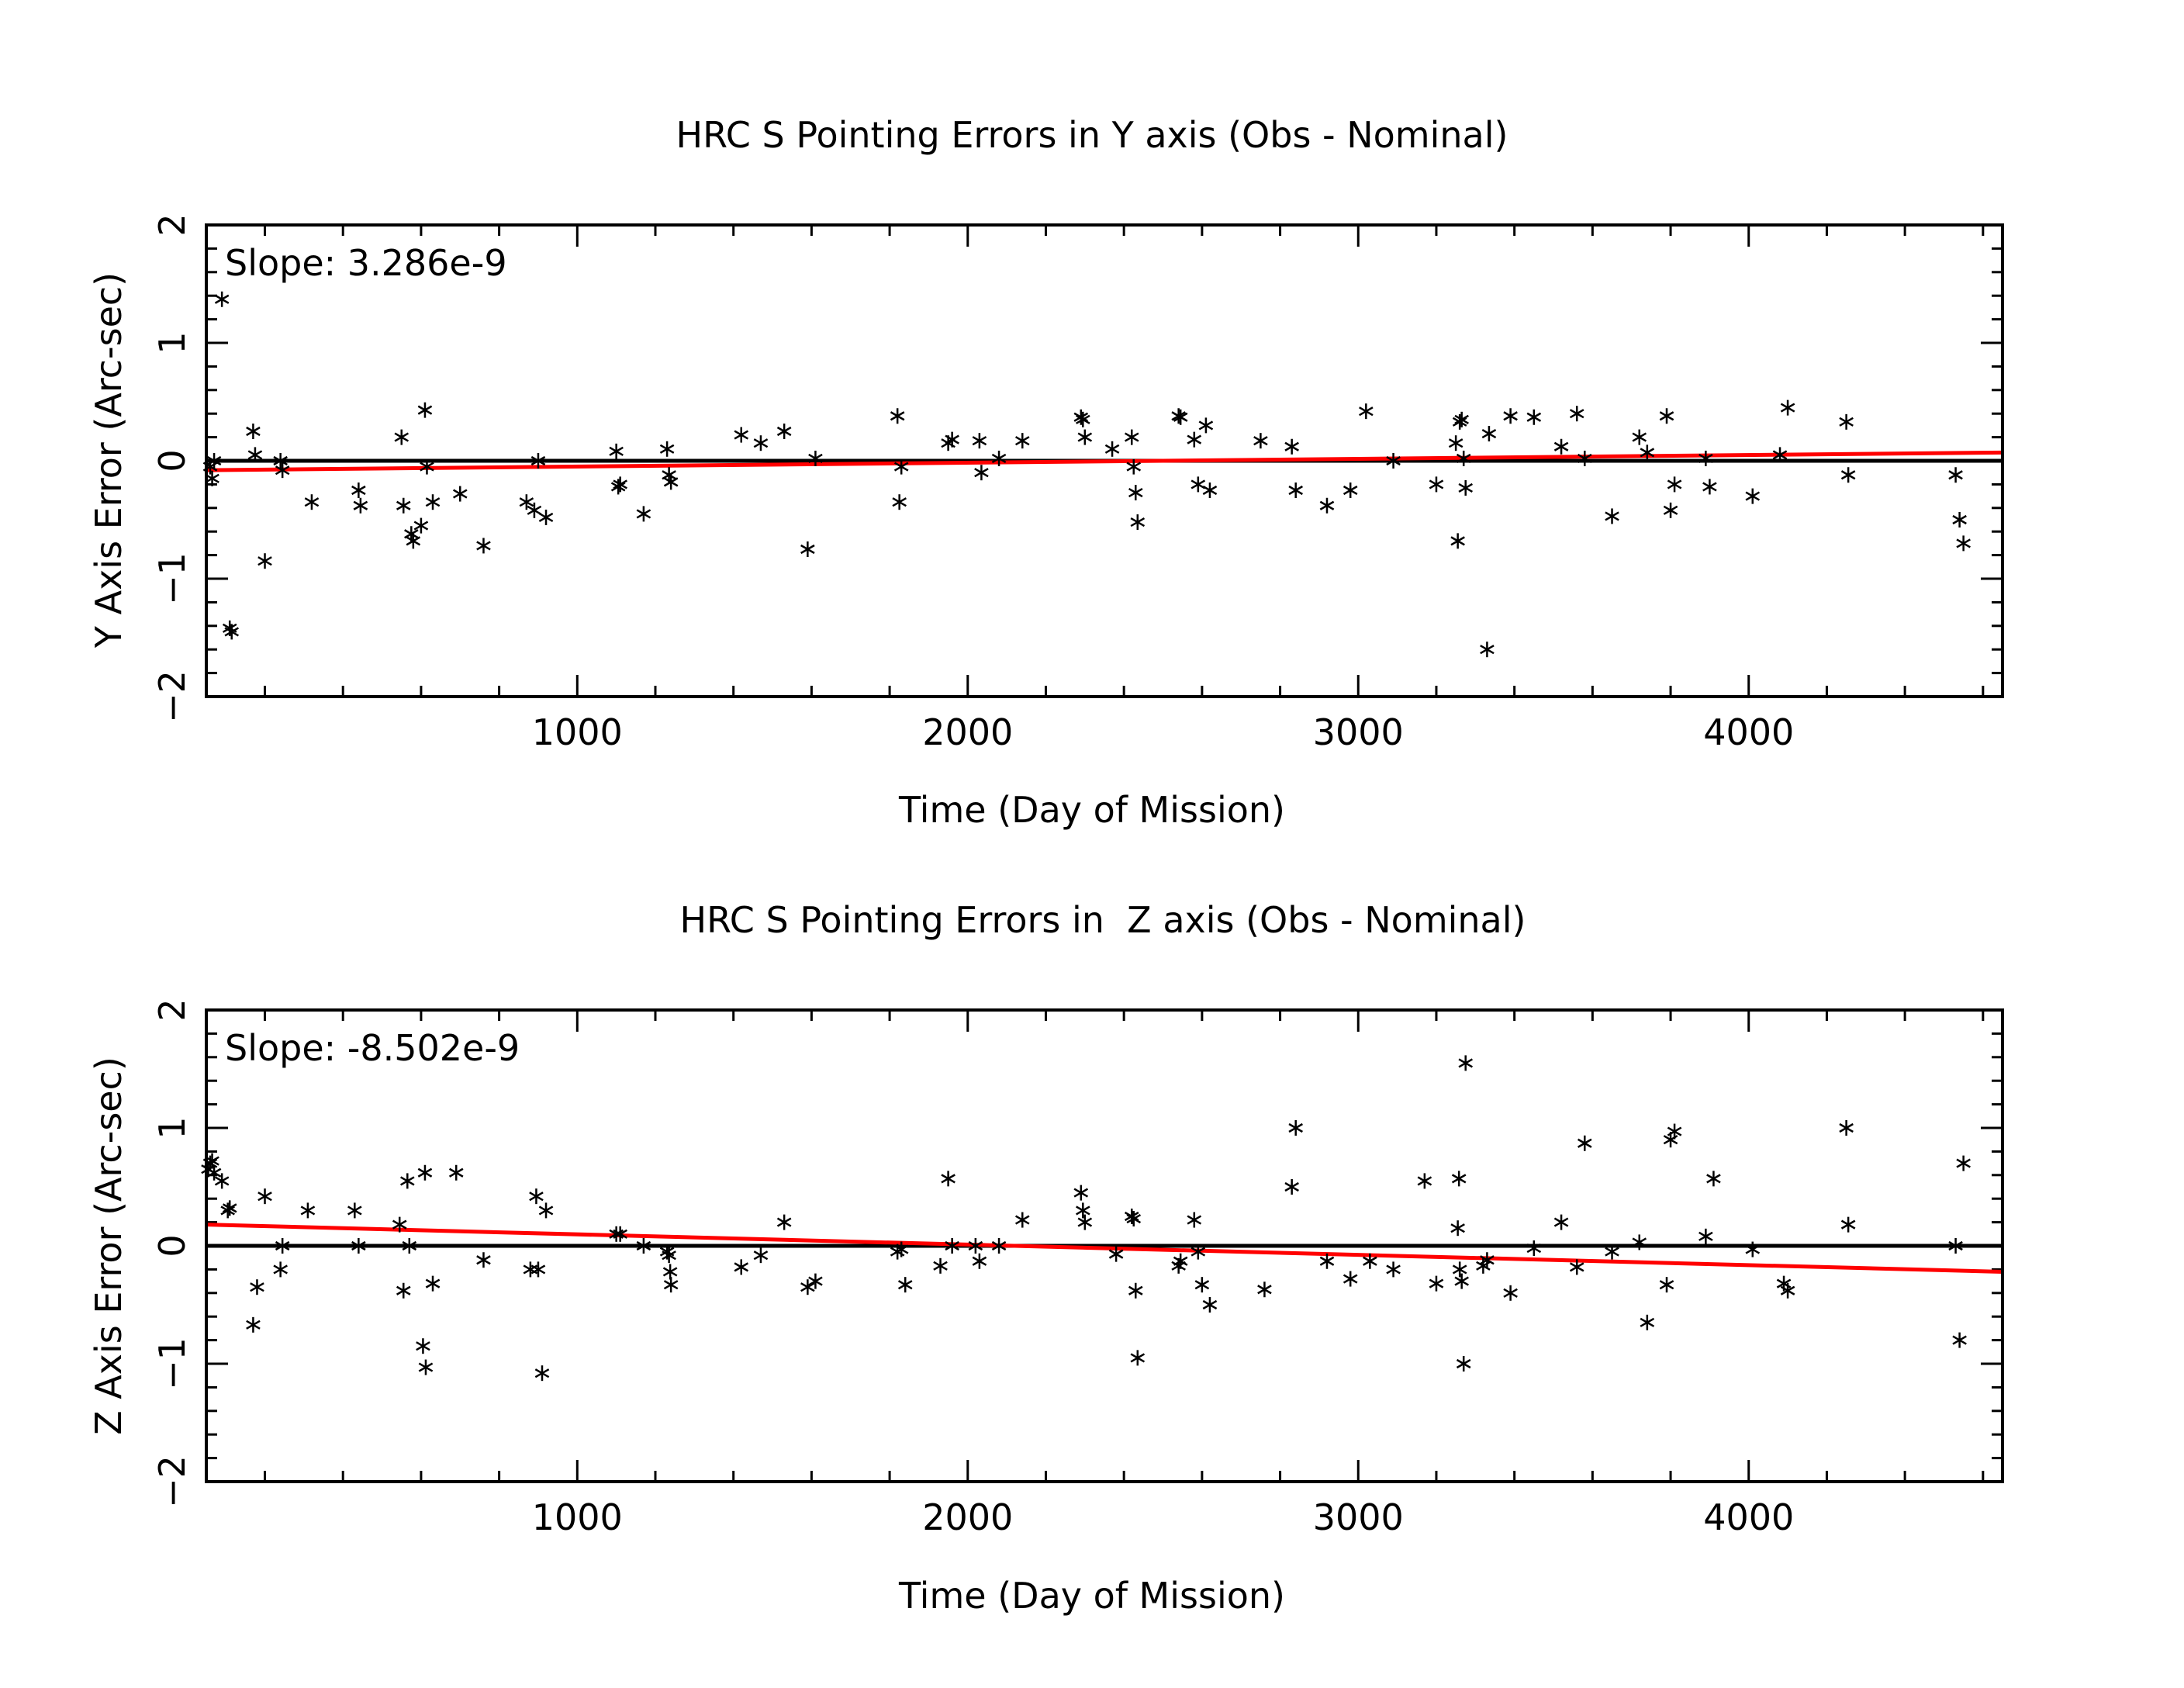 The height and width of the screenshot is (1688, 2184). Describe the element at coordinates (577, 732) in the screenshot. I see `x-tick-label: 1000` at that location.